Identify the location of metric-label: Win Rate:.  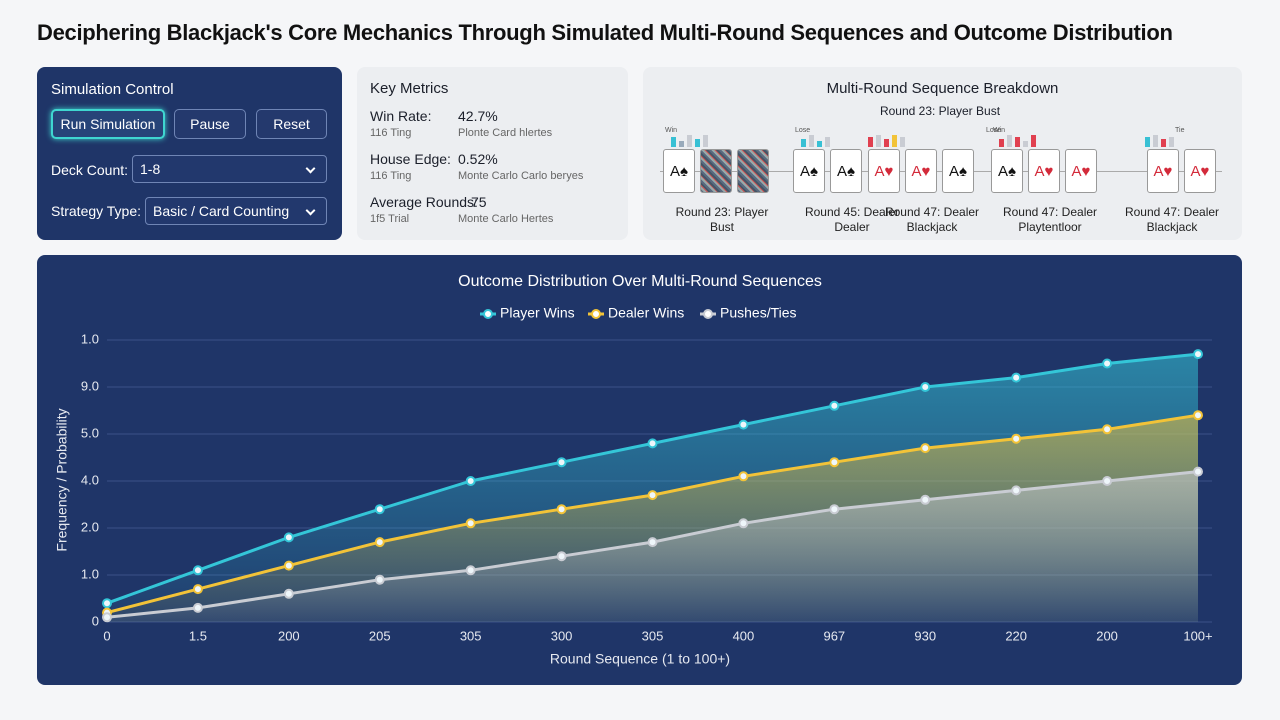
(401, 116).